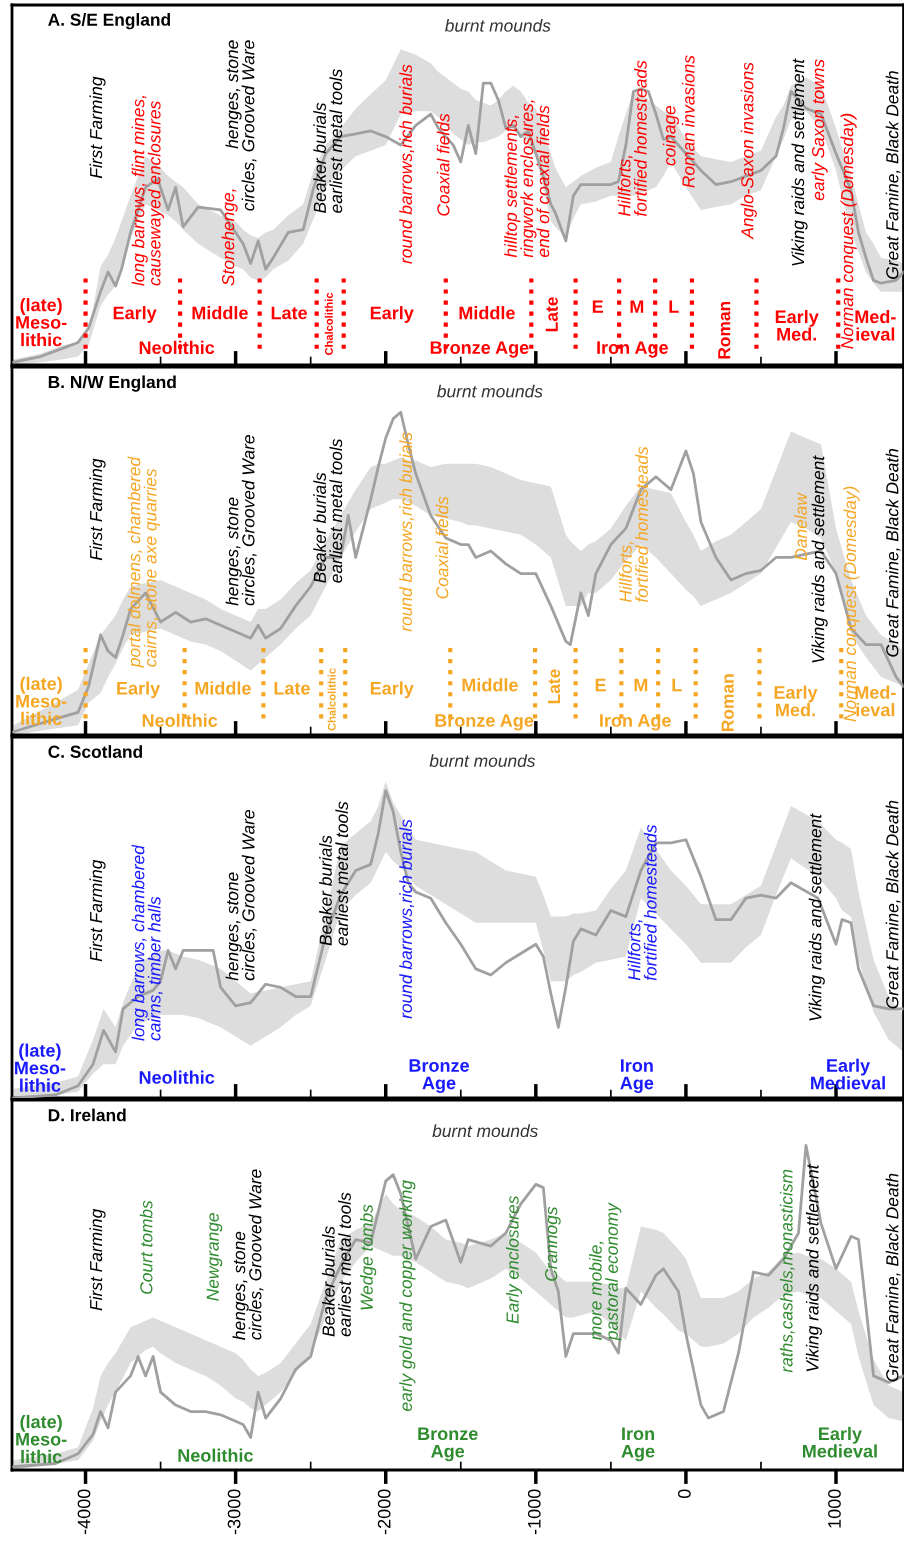 The width and height of the screenshot is (904, 1552). What do you see at coordinates (748, 151) in the screenshot?
I see `annotation: Anglo-Saxon invasions` at bounding box center [748, 151].